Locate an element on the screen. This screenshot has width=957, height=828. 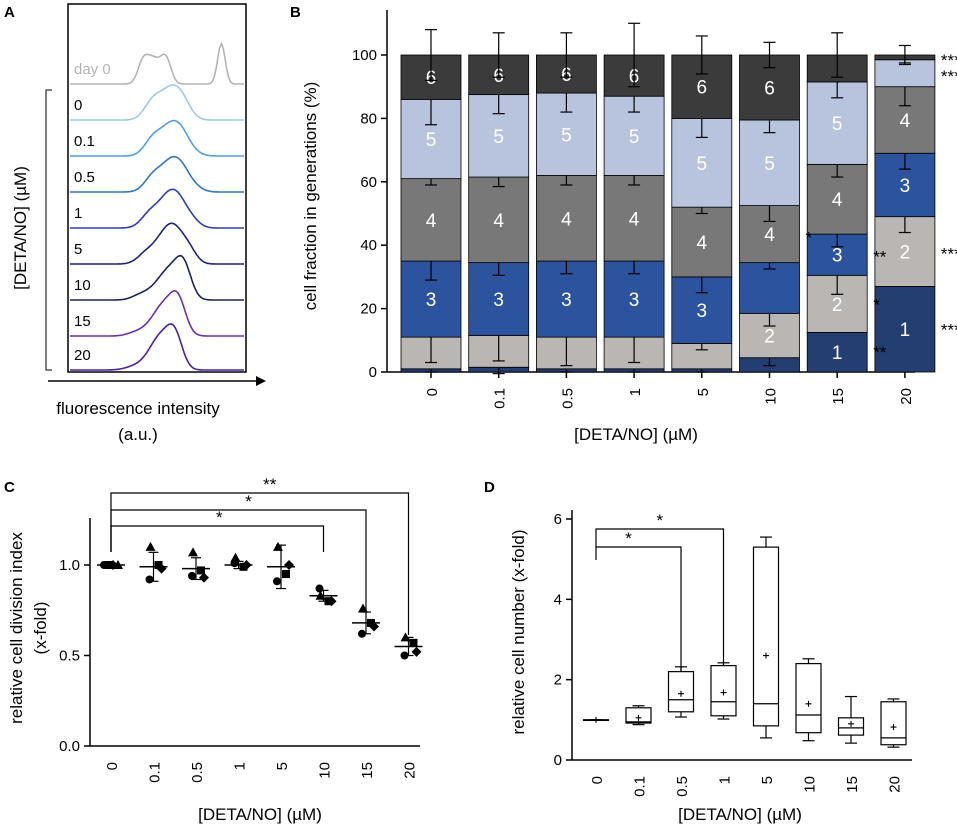
cell-number-x-tick-label-0p1: 0.1 is located at coordinates (640, 786).